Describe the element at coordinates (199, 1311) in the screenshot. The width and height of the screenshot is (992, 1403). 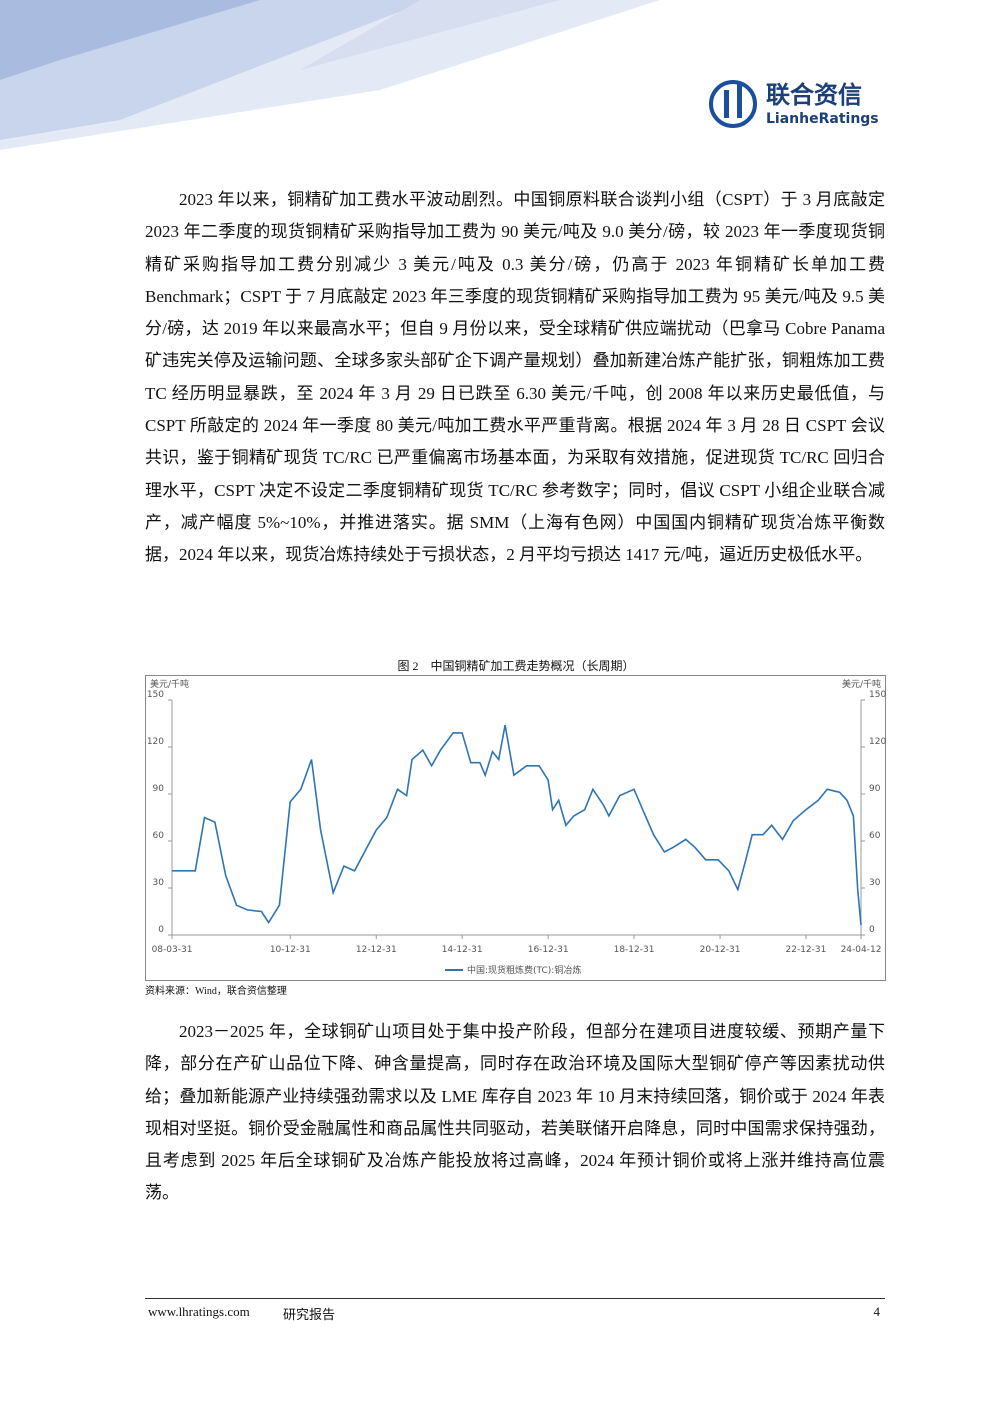
I see `footer-site: www.lhratings.com` at that location.